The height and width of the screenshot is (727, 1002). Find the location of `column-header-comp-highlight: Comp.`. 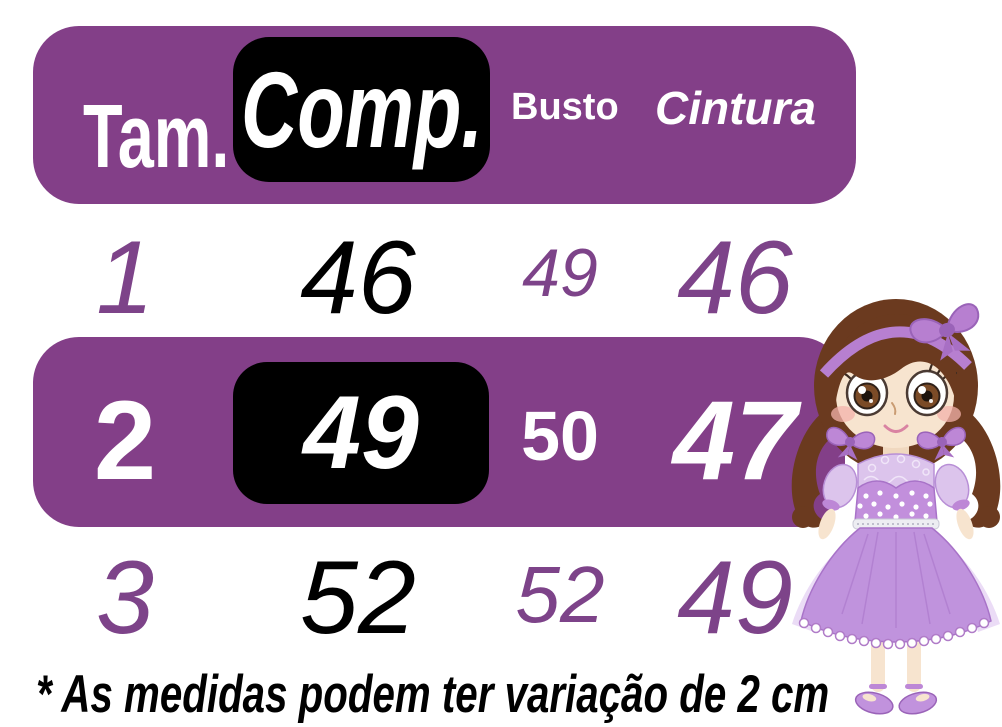

column-header-comp-highlight: Comp. is located at coordinates (361, 109).